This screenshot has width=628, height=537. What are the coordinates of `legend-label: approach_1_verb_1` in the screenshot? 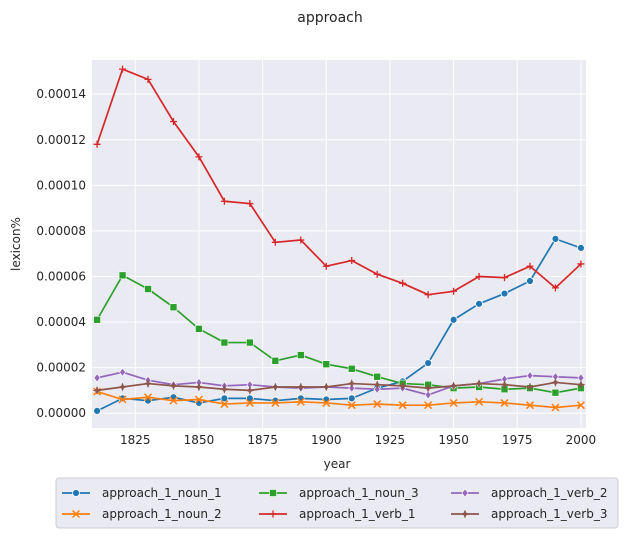 It's located at (357, 514).